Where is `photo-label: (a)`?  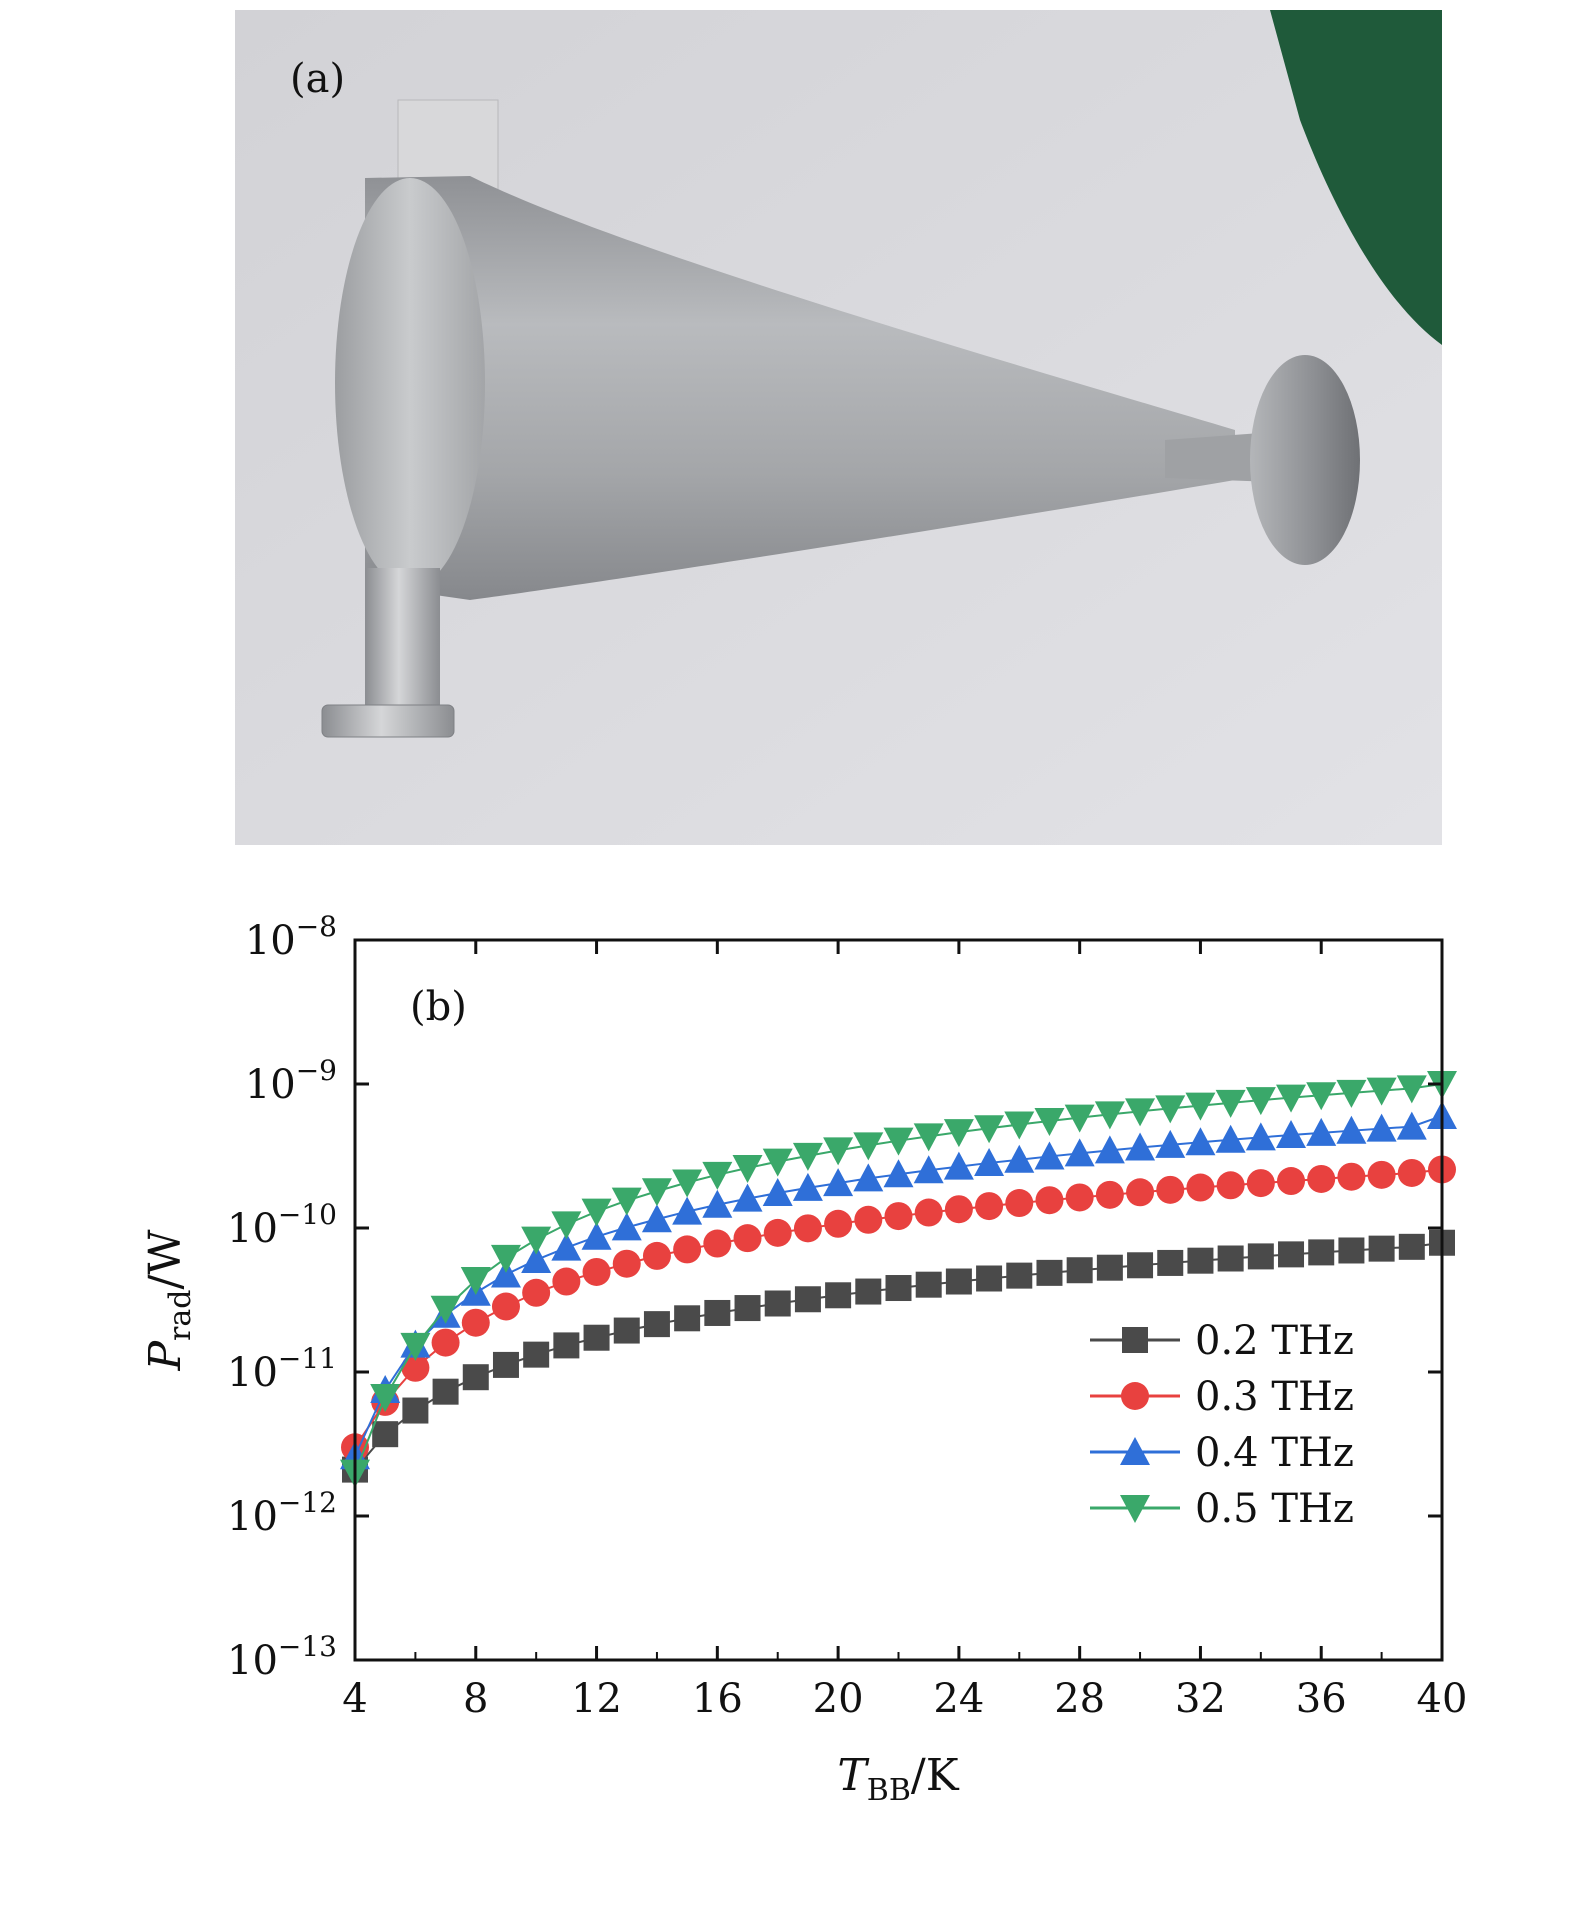
photo-label: (a) is located at coordinates (317, 79).